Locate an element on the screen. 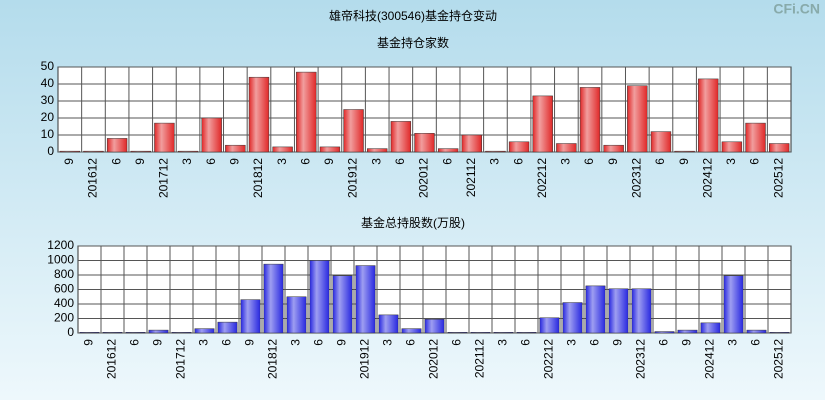 This screenshot has height=400, width=825. y-tick-label: 800 is located at coordinates (64, 274).